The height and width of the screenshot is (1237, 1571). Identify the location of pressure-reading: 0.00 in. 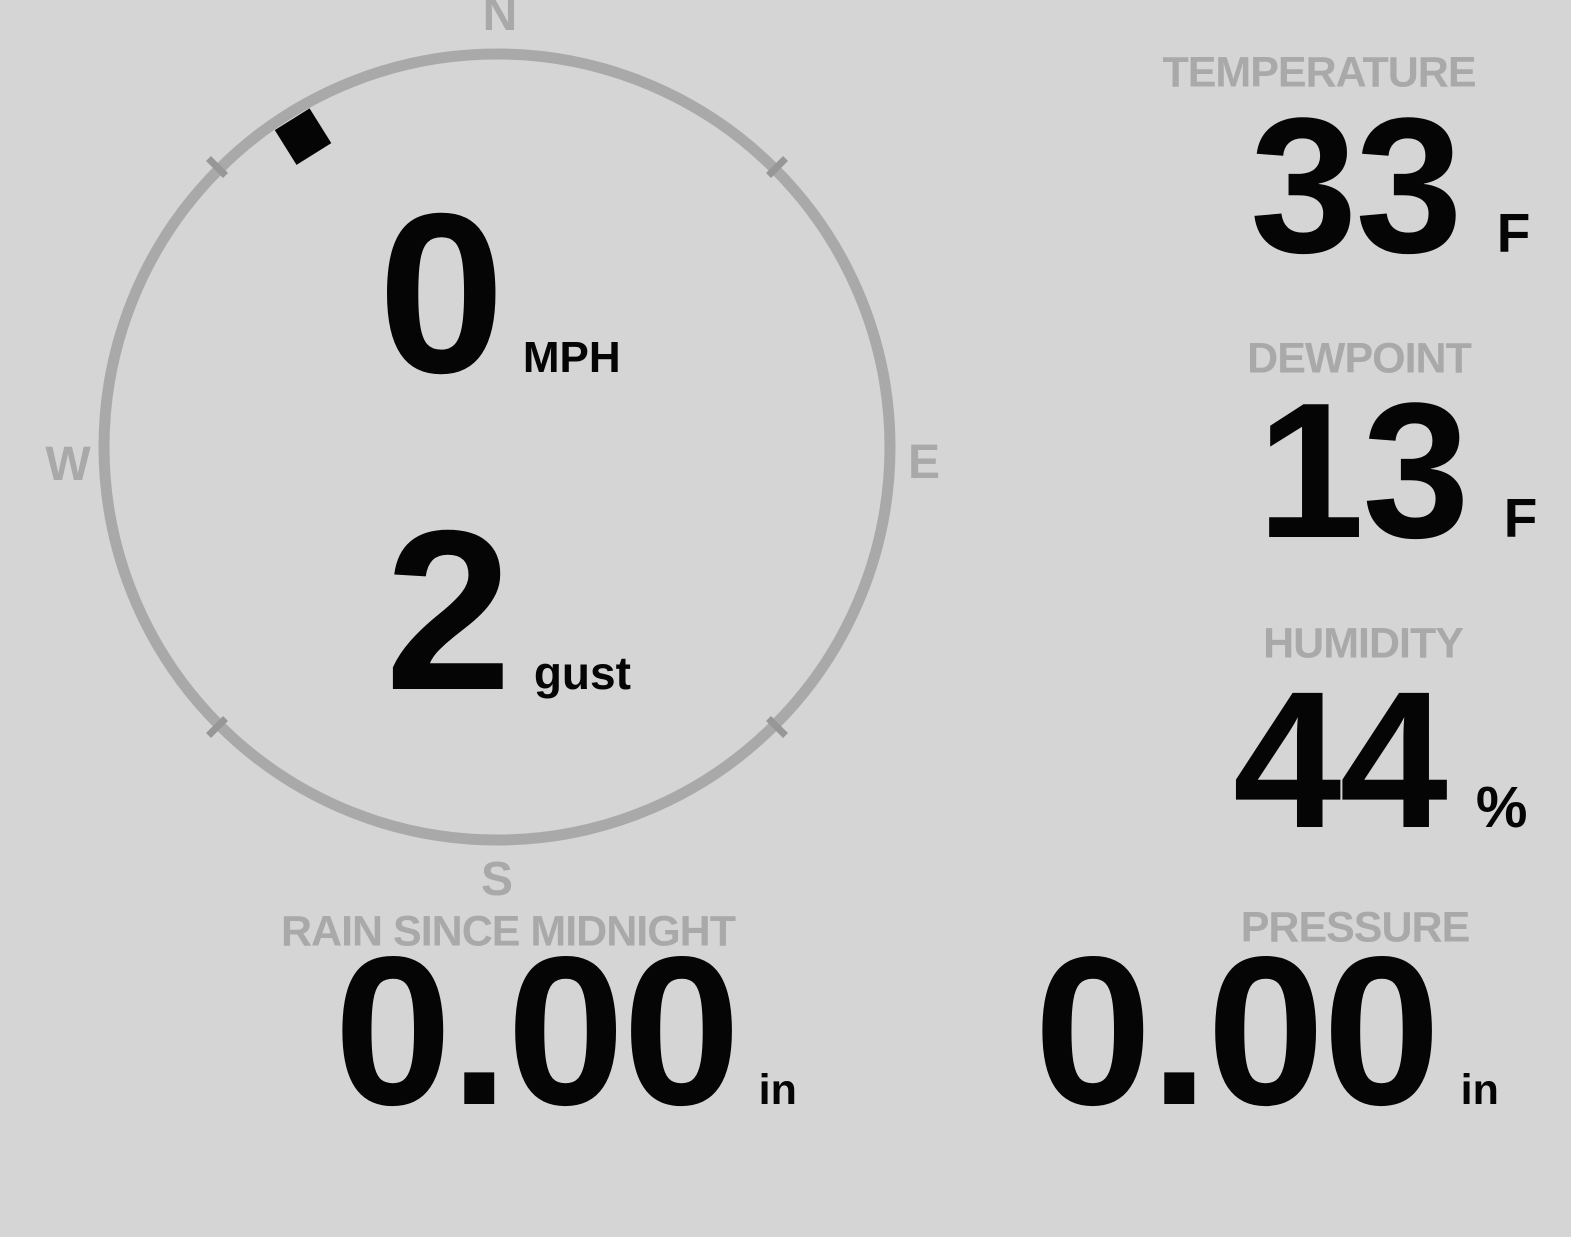
(1266, 1031).